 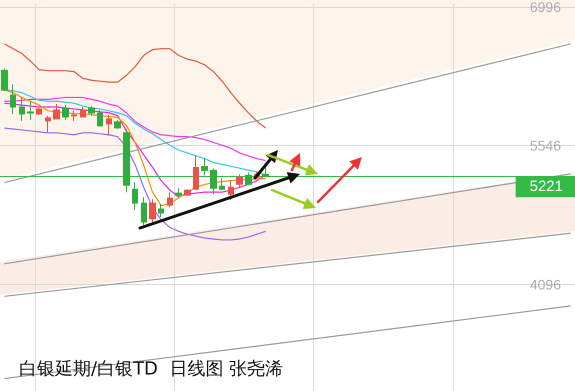 I want to click on ref-line-label: 5221, so click(x=546, y=187).